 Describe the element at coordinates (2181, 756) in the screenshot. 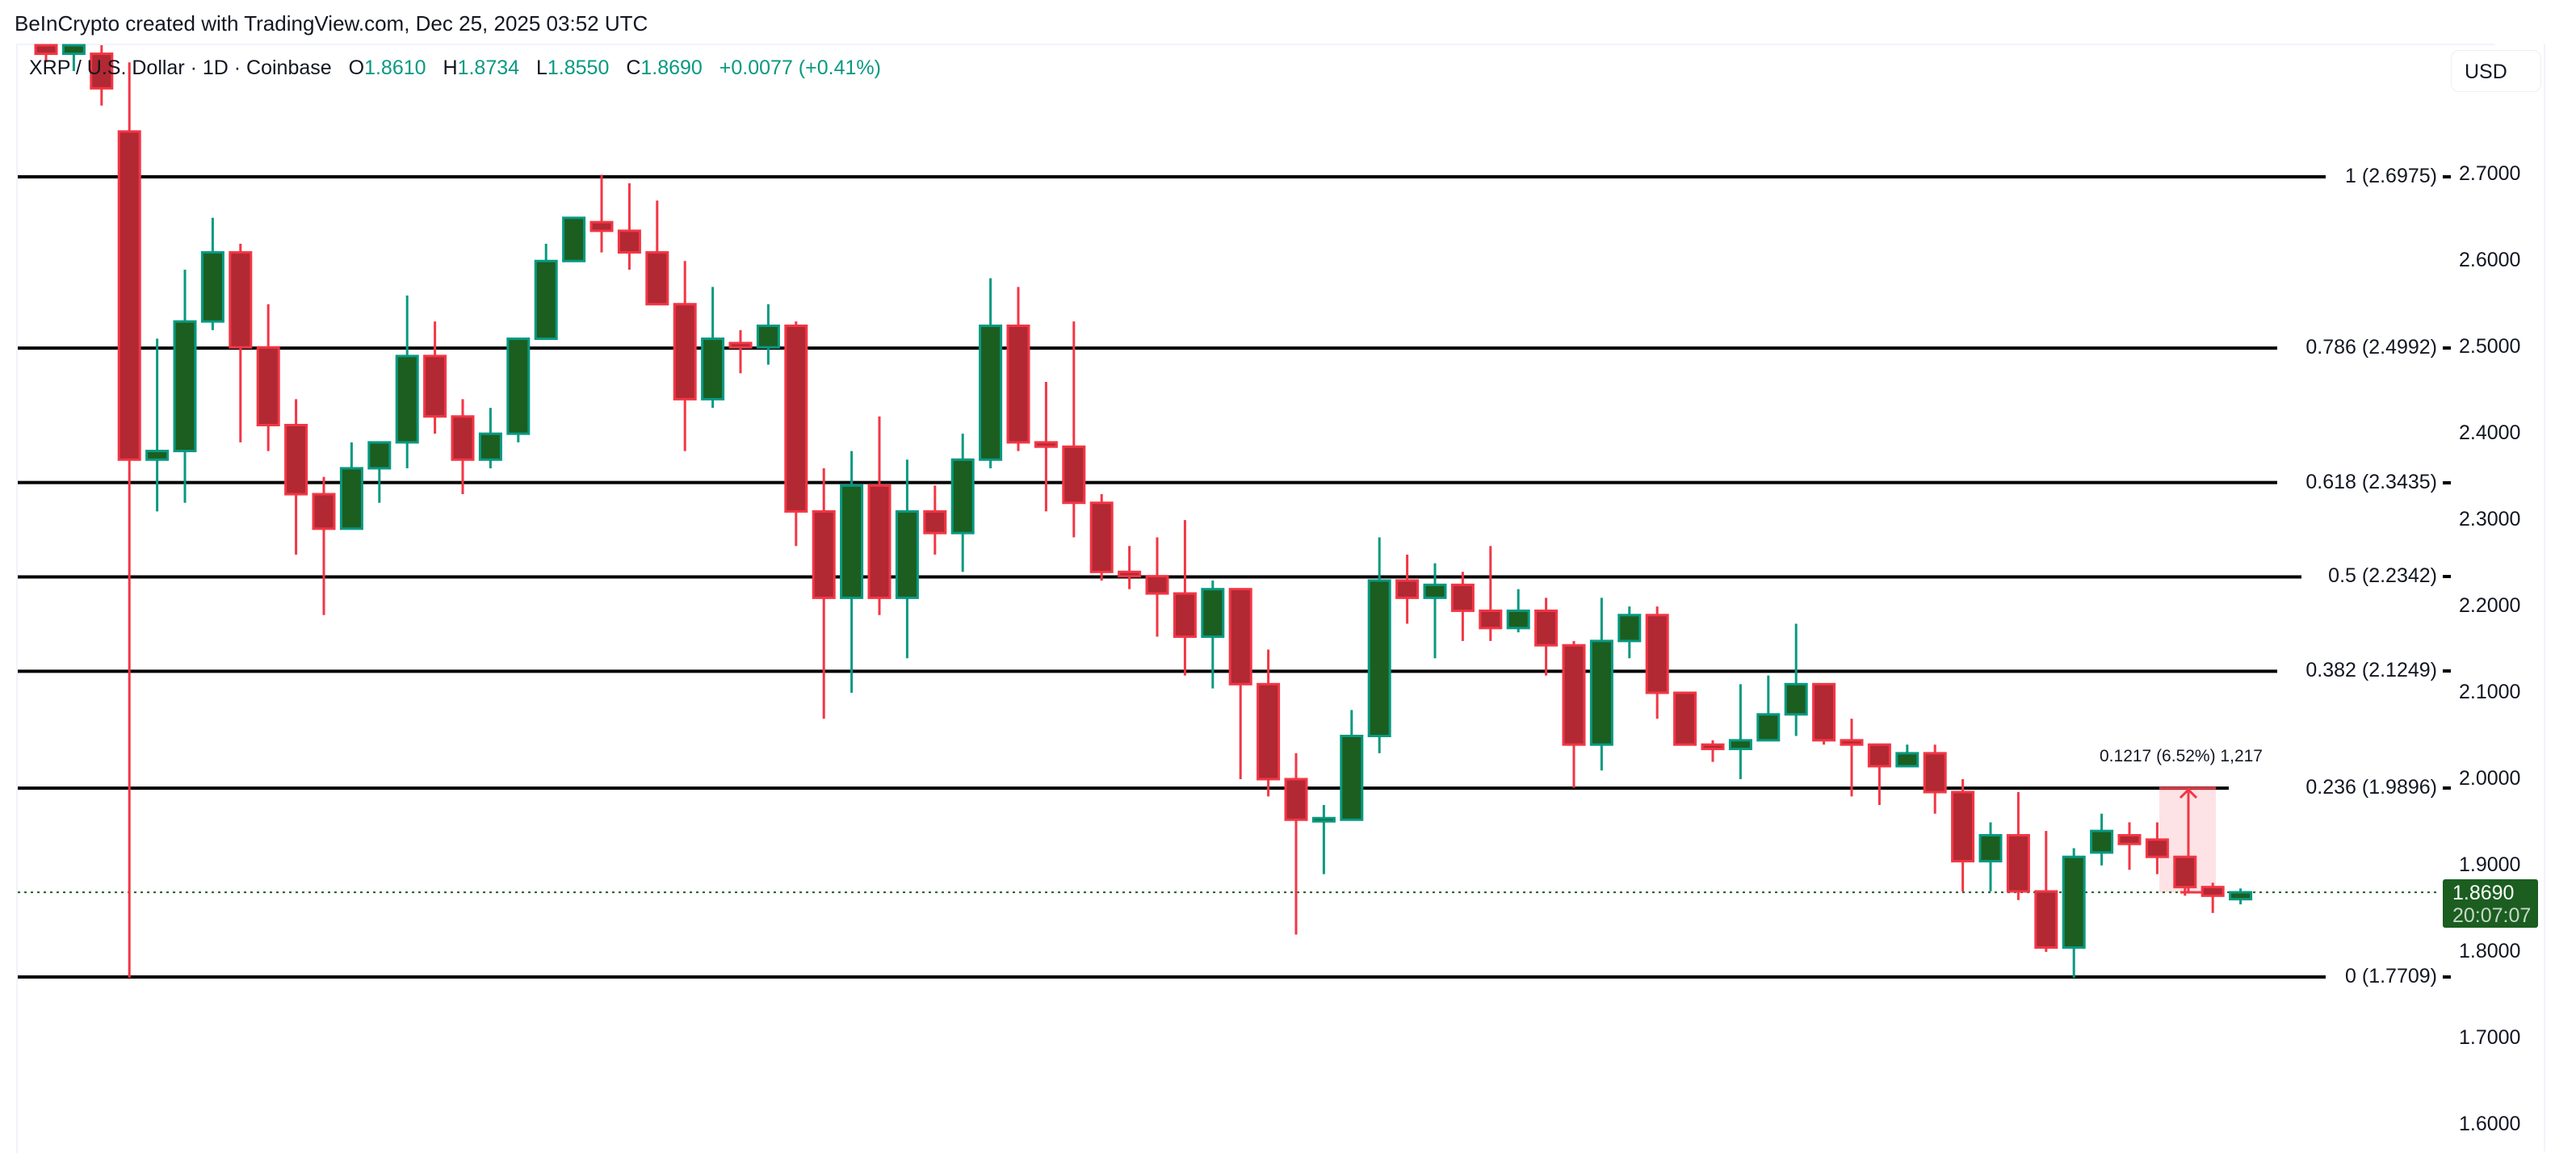

I see `measure-label: 0.1217 (6.52%) 1,217` at that location.